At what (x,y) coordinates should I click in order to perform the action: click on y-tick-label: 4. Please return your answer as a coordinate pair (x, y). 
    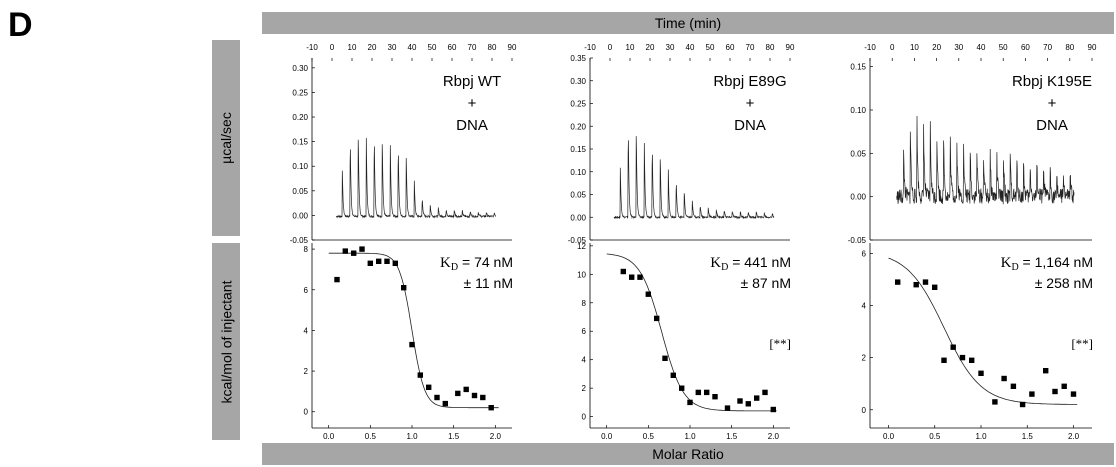
    Looking at the image, I should click on (584, 360).